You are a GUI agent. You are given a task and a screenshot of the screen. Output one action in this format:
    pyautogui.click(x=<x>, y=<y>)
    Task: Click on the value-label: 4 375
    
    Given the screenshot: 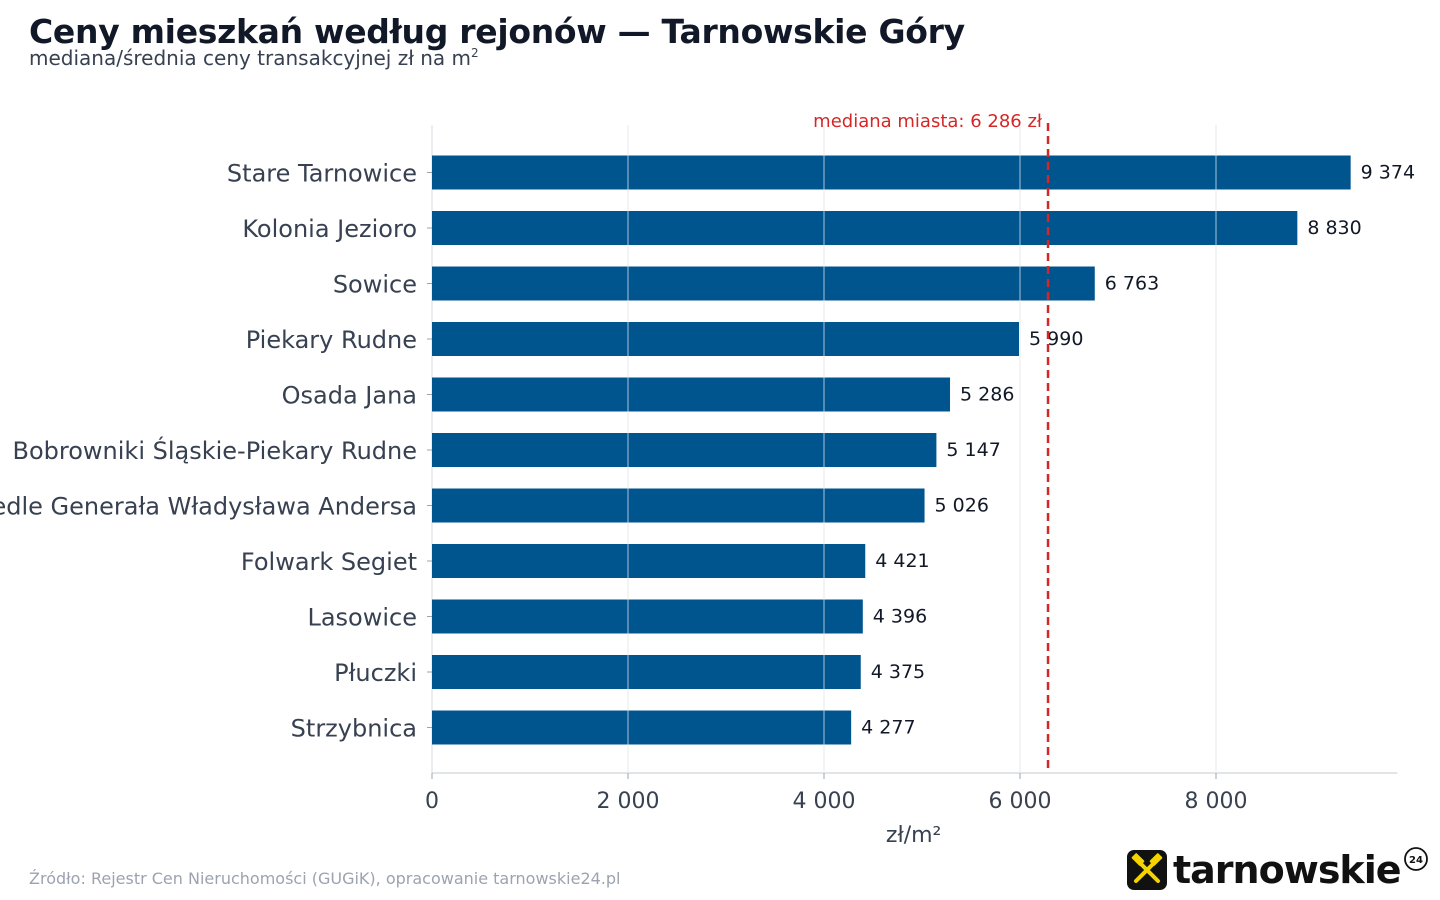 What is the action you would take?
    pyautogui.click(x=898, y=672)
    